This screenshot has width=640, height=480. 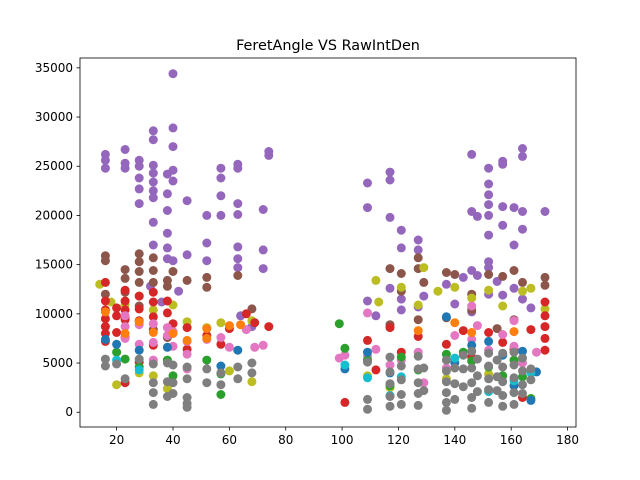 What do you see at coordinates (511, 440) in the screenshot?
I see `x-tick-label: 160` at bounding box center [511, 440].